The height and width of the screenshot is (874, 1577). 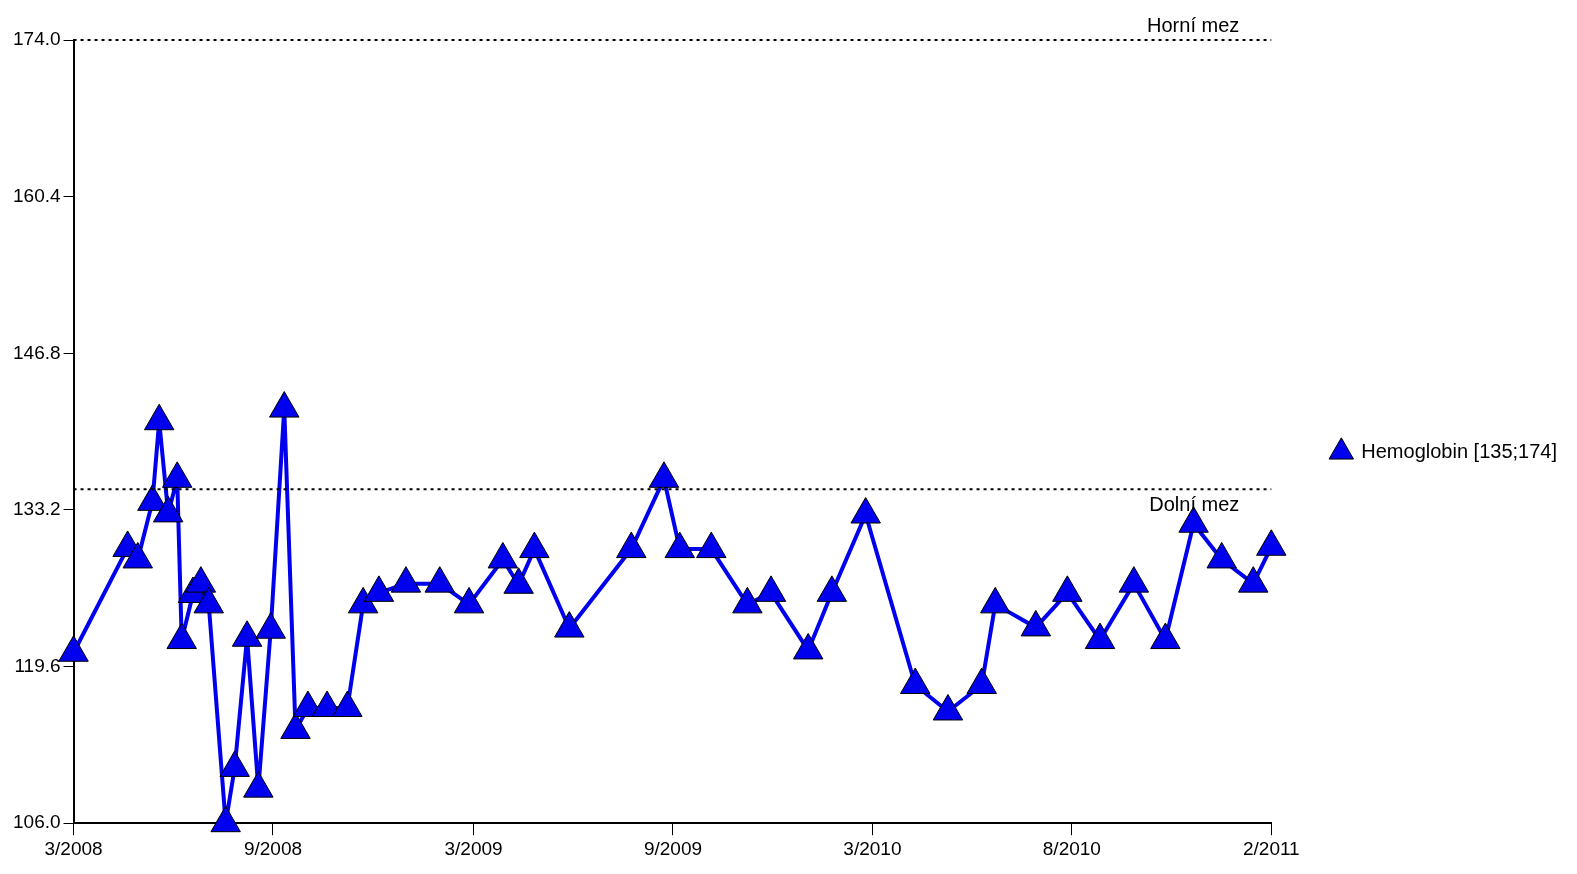 I want to click on y-tick-label: 146.8, so click(x=37, y=352).